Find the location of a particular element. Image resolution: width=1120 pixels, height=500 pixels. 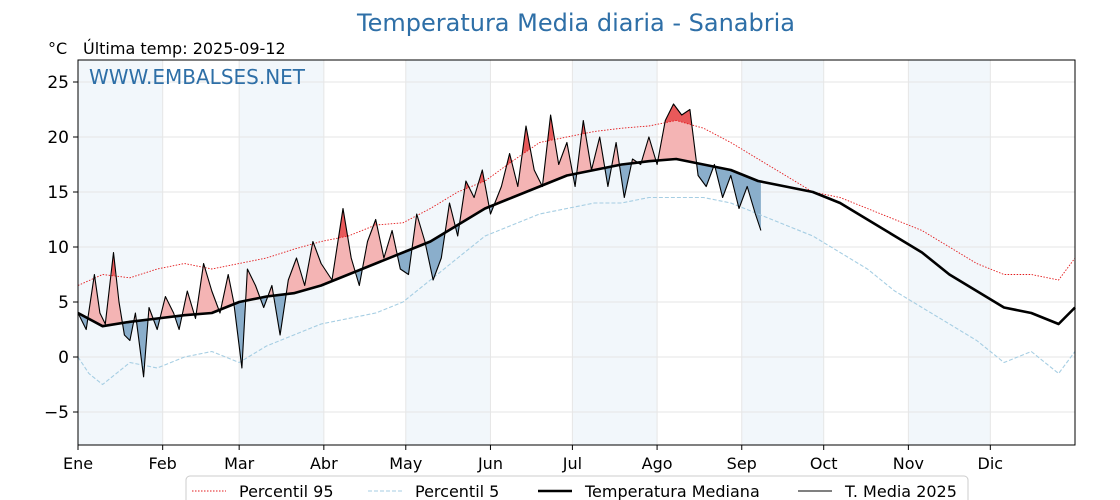

x-tick-label: Ene is located at coordinates (78, 463).